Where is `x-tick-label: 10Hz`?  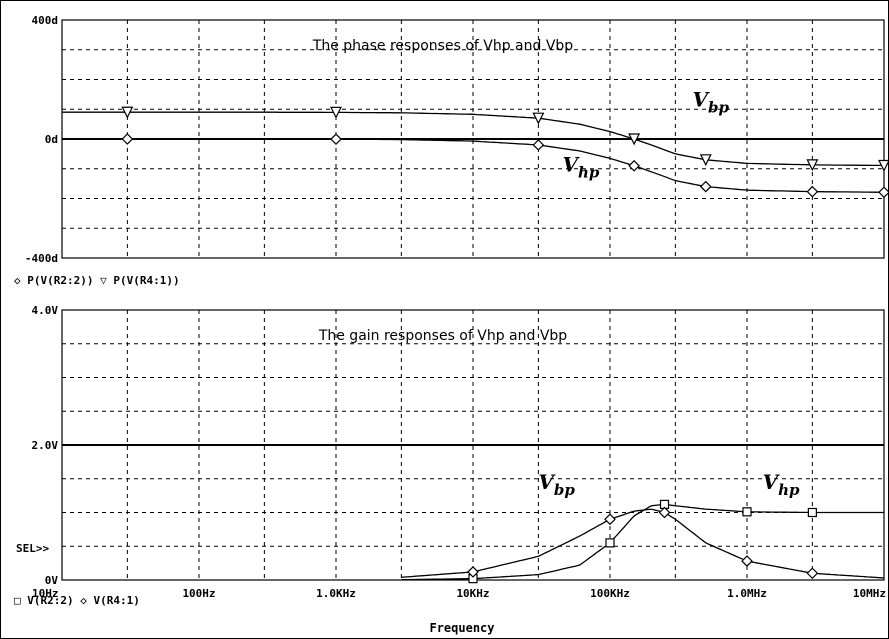 x-tick-label: 10Hz is located at coordinates (45, 593).